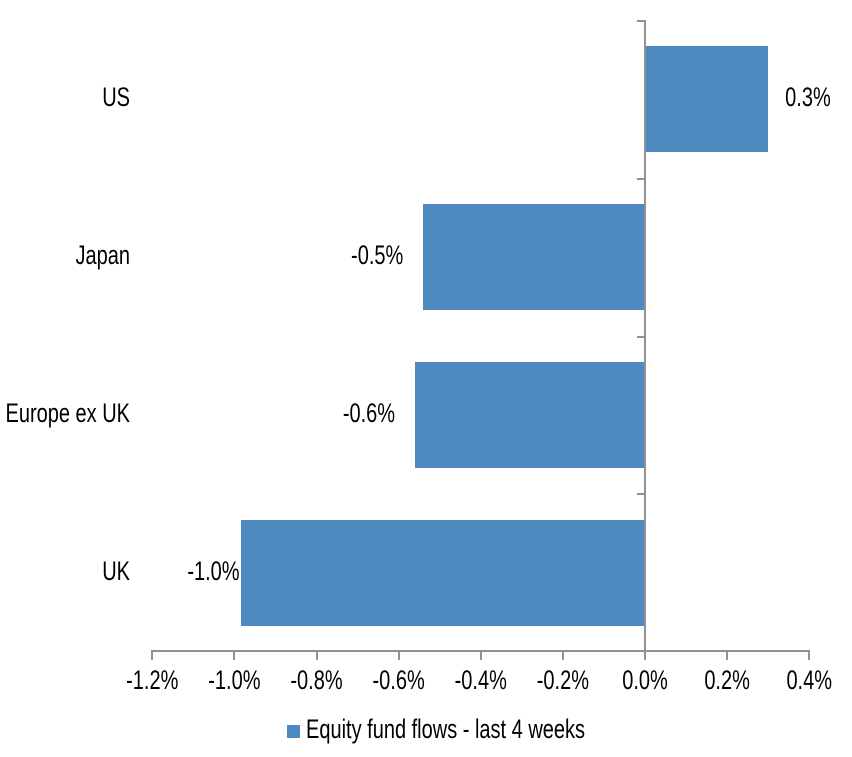 This screenshot has width=852, height=757. Describe the element at coordinates (645, 681) in the screenshot. I see `x-axis-tick-label: 0.0%` at that location.